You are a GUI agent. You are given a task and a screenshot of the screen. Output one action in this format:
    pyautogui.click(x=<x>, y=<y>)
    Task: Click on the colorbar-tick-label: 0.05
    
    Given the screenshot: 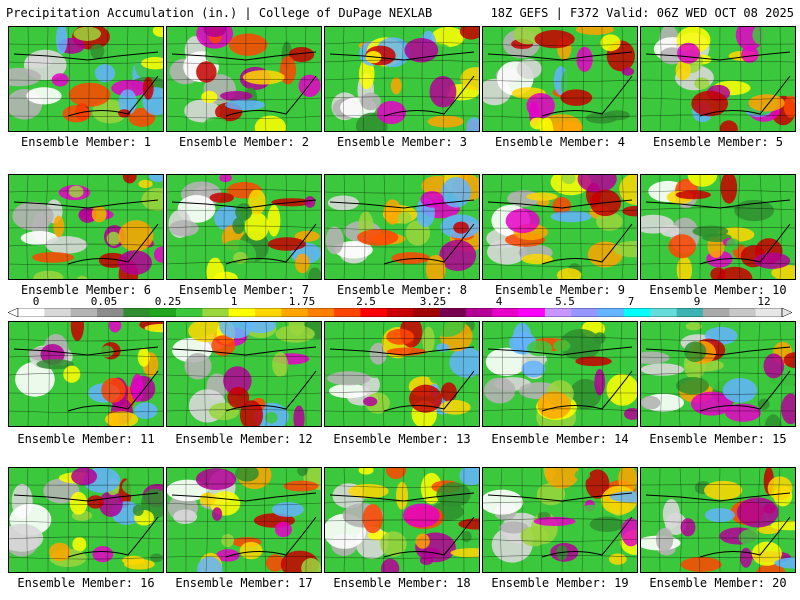 What is the action you would take?
    pyautogui.click(x=104, y=301)
    